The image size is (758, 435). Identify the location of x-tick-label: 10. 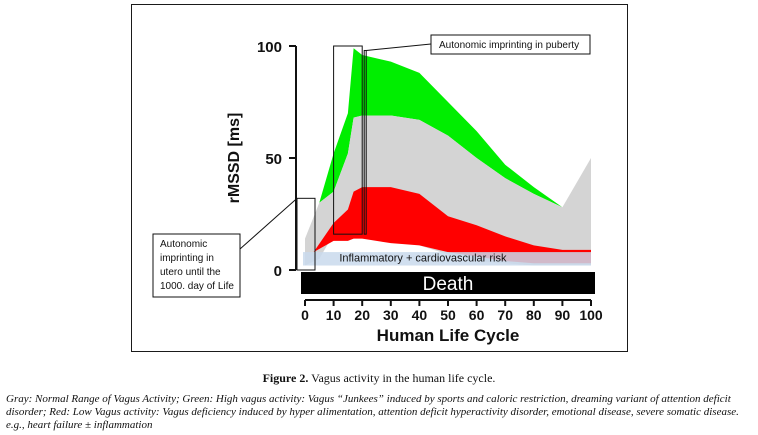
(334, 315).